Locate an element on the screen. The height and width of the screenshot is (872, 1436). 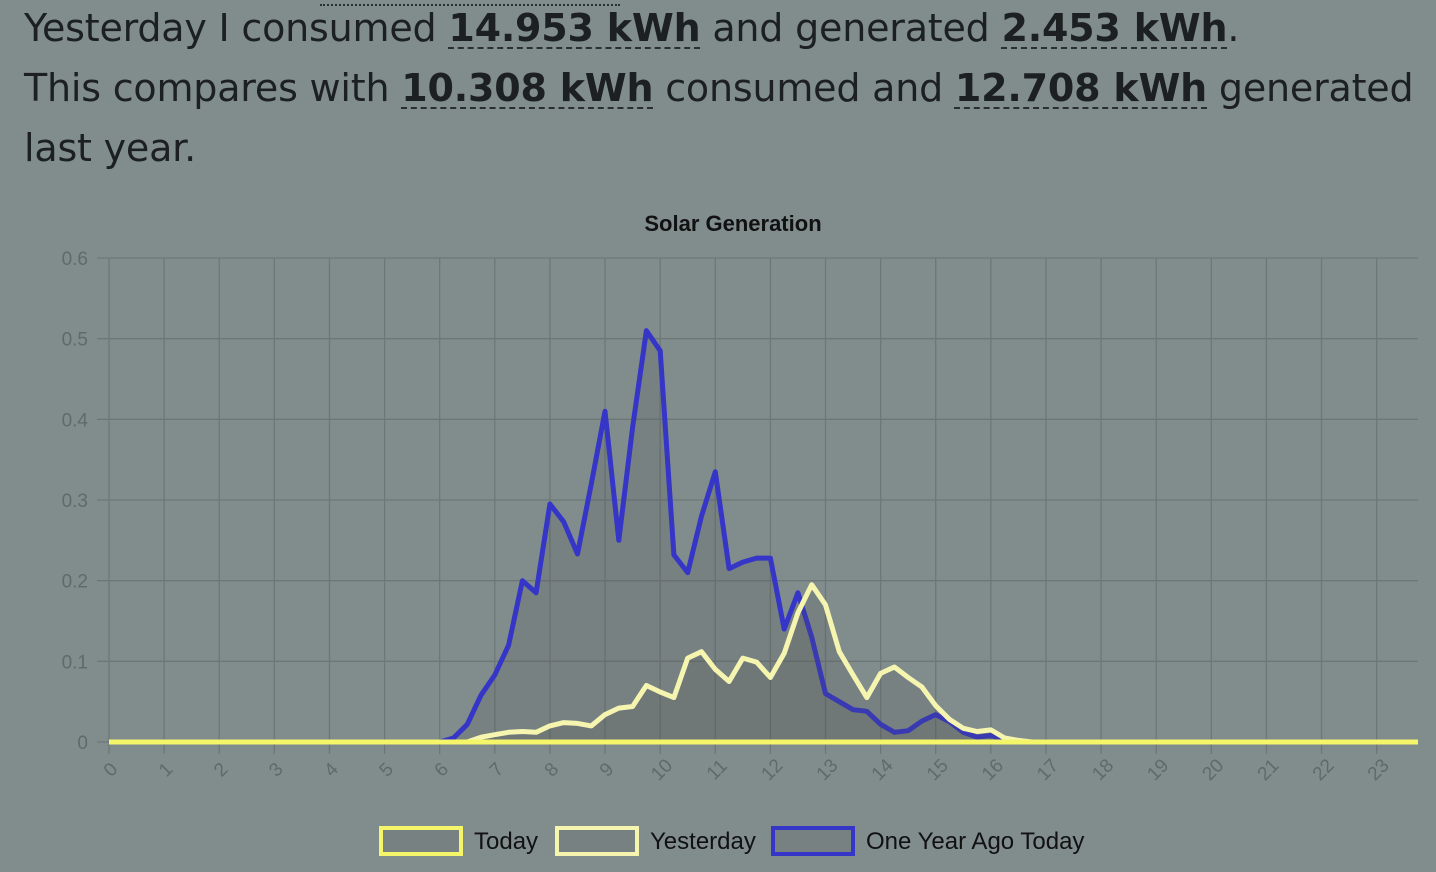
y-tick-label: 0.2 is located at coordinates (75, 582).